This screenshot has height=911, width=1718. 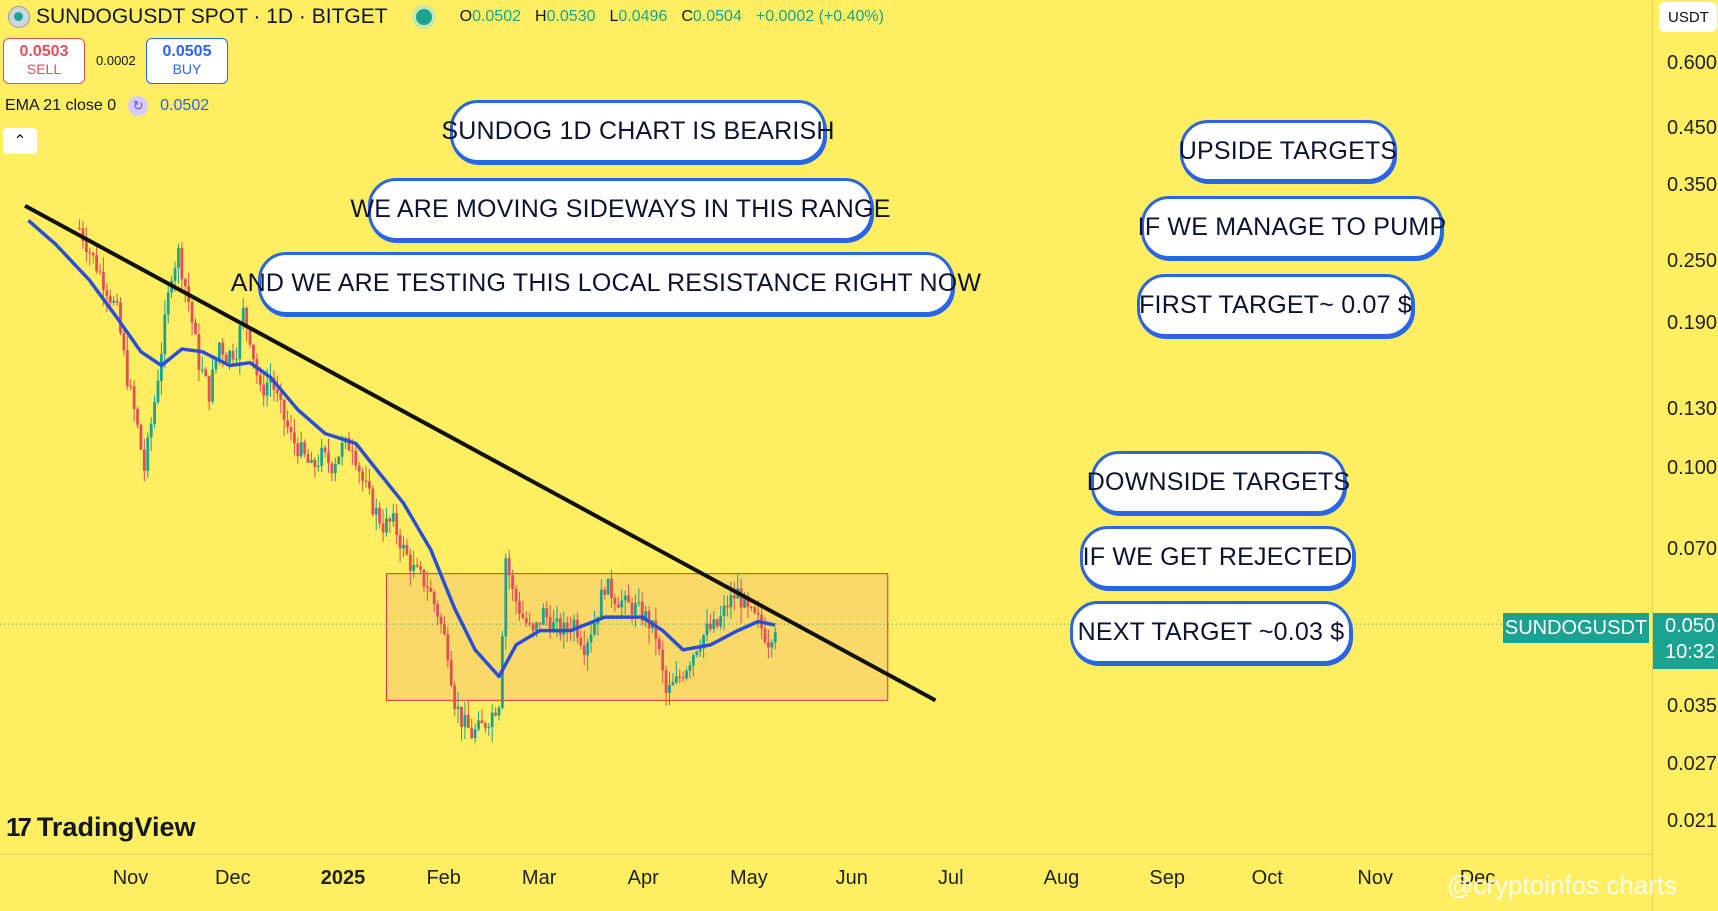 What do you see at coordinates (748, 878) in the screenshot?
I see `time-tick-label: May` at bounding box center [748, 878].